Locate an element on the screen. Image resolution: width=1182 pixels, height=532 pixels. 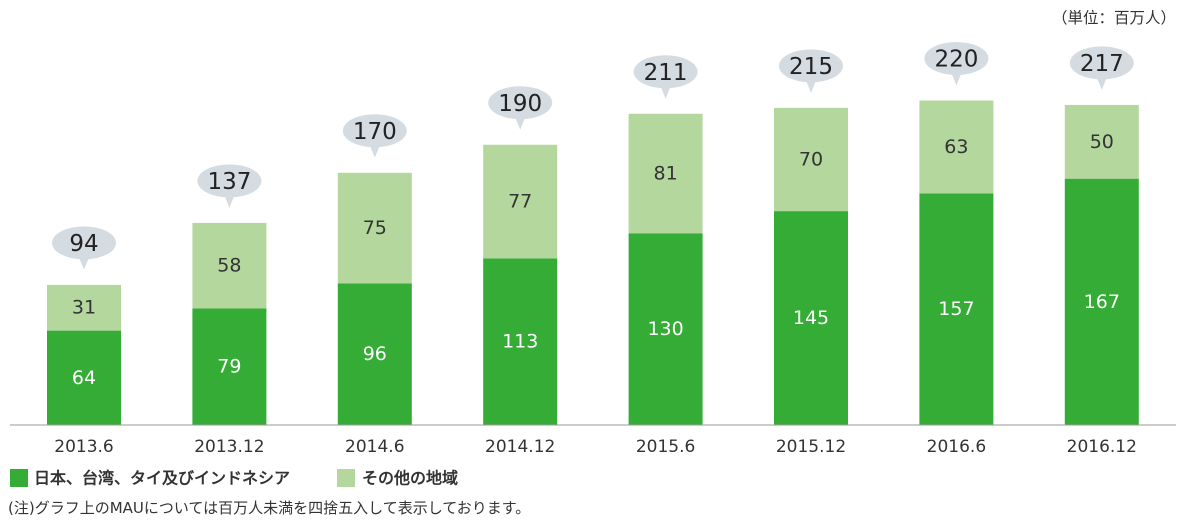
total-label-2013-6: 94 is located at coordinates (83, 244).